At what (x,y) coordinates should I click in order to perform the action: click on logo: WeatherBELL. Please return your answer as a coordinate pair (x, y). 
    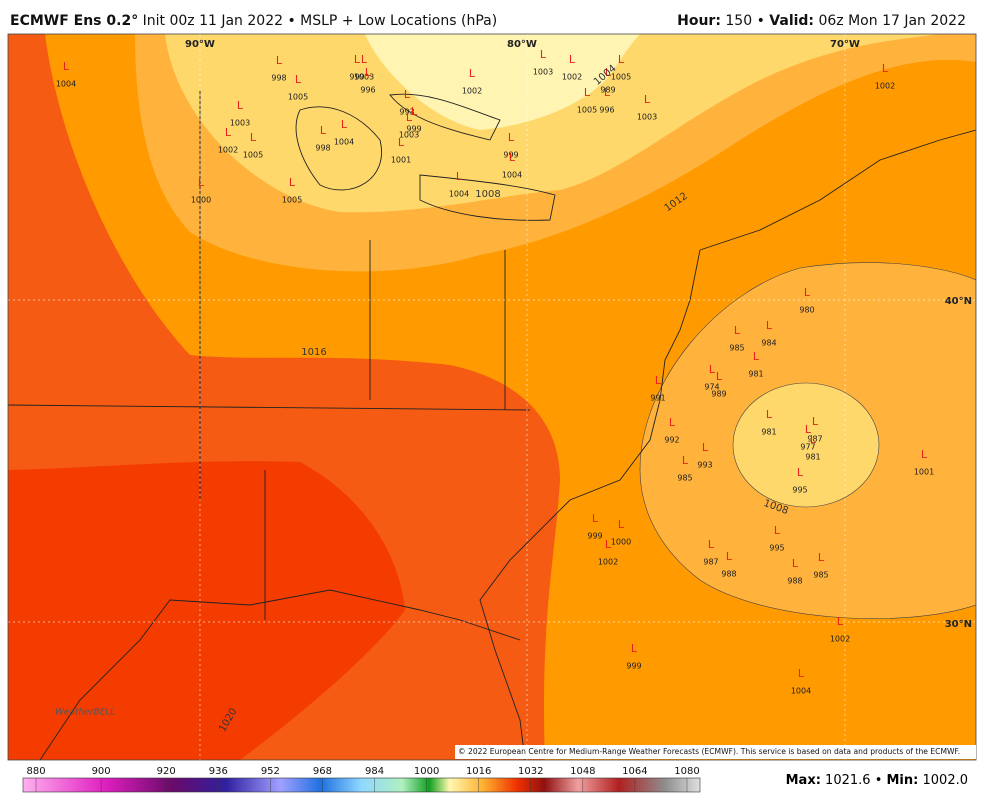
    Looking at the image, I should click on (85, 713).